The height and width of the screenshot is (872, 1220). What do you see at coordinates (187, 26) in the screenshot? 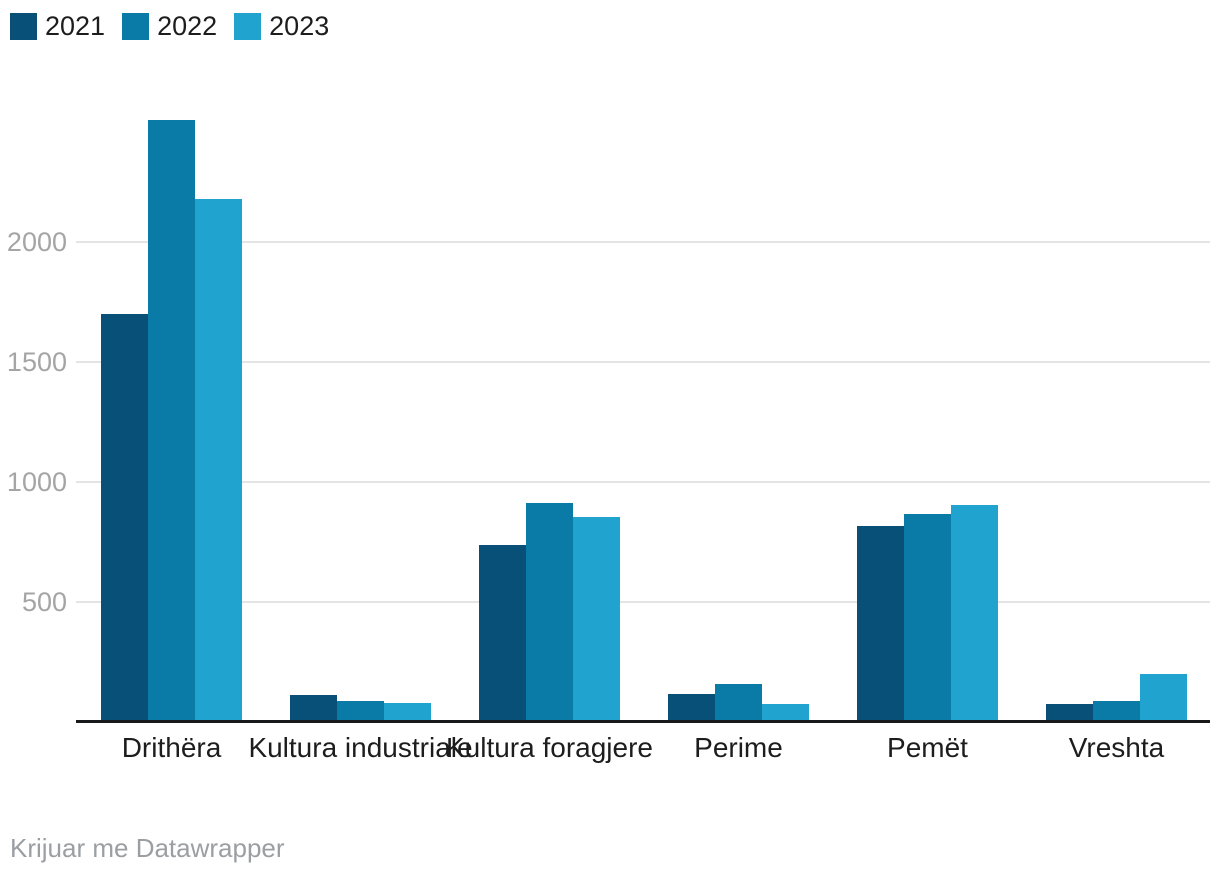
I see `legend-label: 2022` at bounding box center [187, 26].